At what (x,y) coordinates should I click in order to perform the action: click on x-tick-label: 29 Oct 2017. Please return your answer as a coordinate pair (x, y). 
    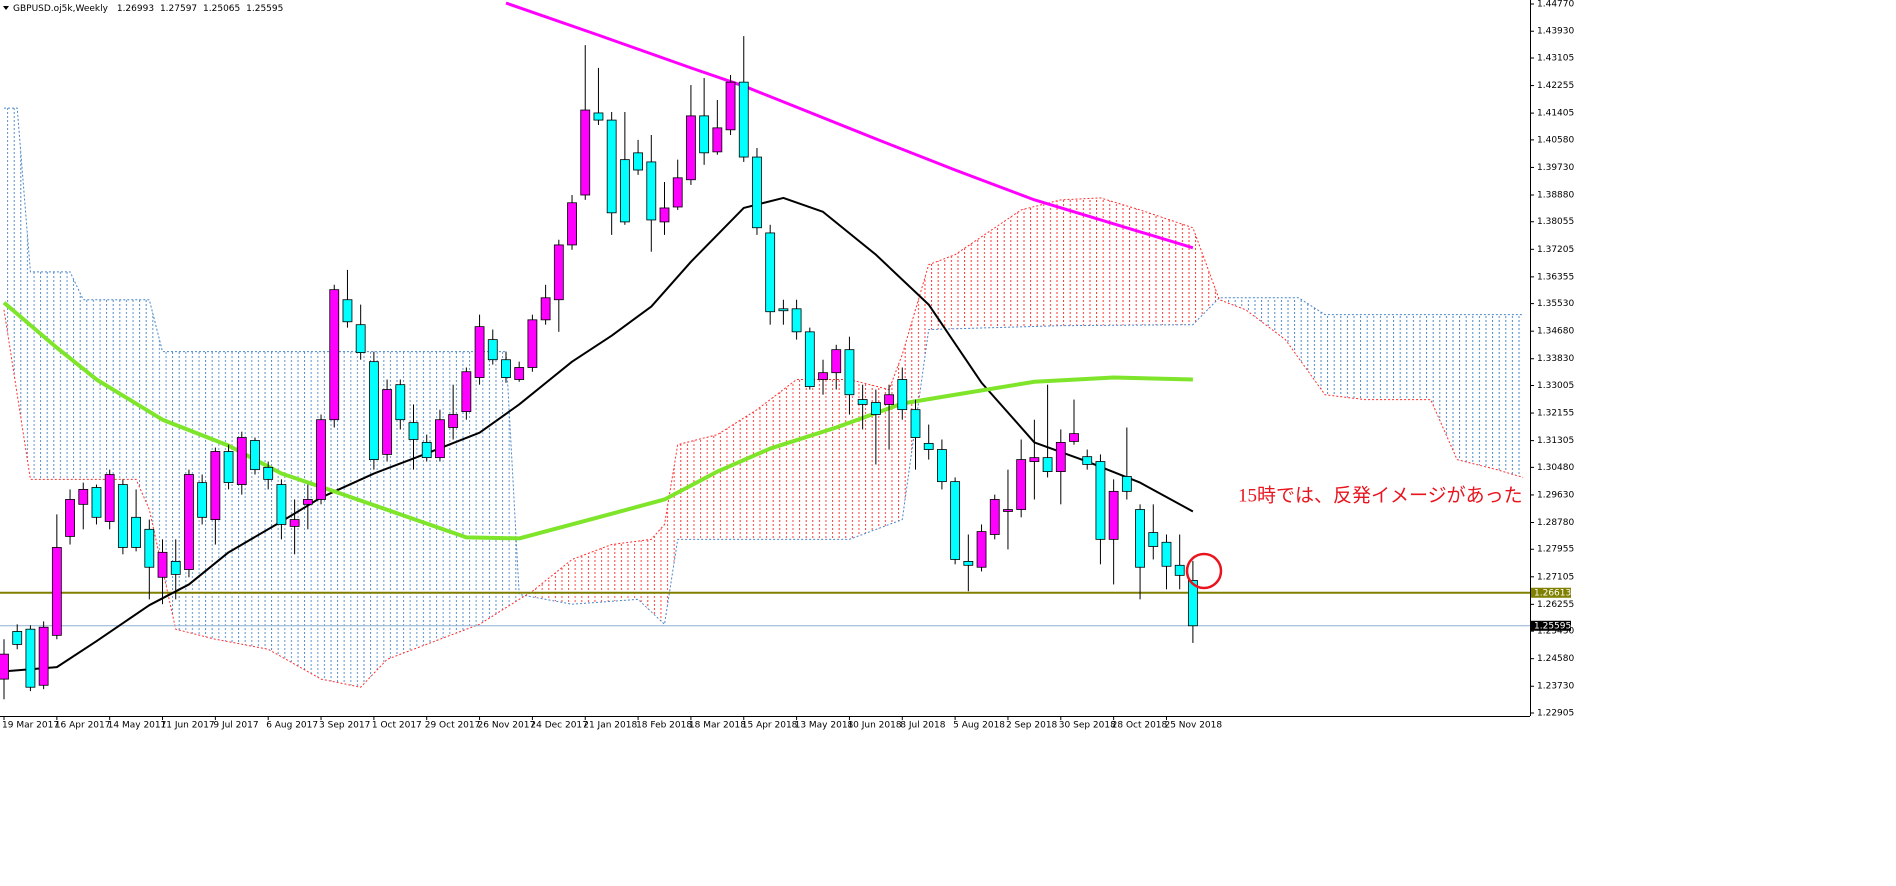
    Looking at the image, I should click on (453, 726).